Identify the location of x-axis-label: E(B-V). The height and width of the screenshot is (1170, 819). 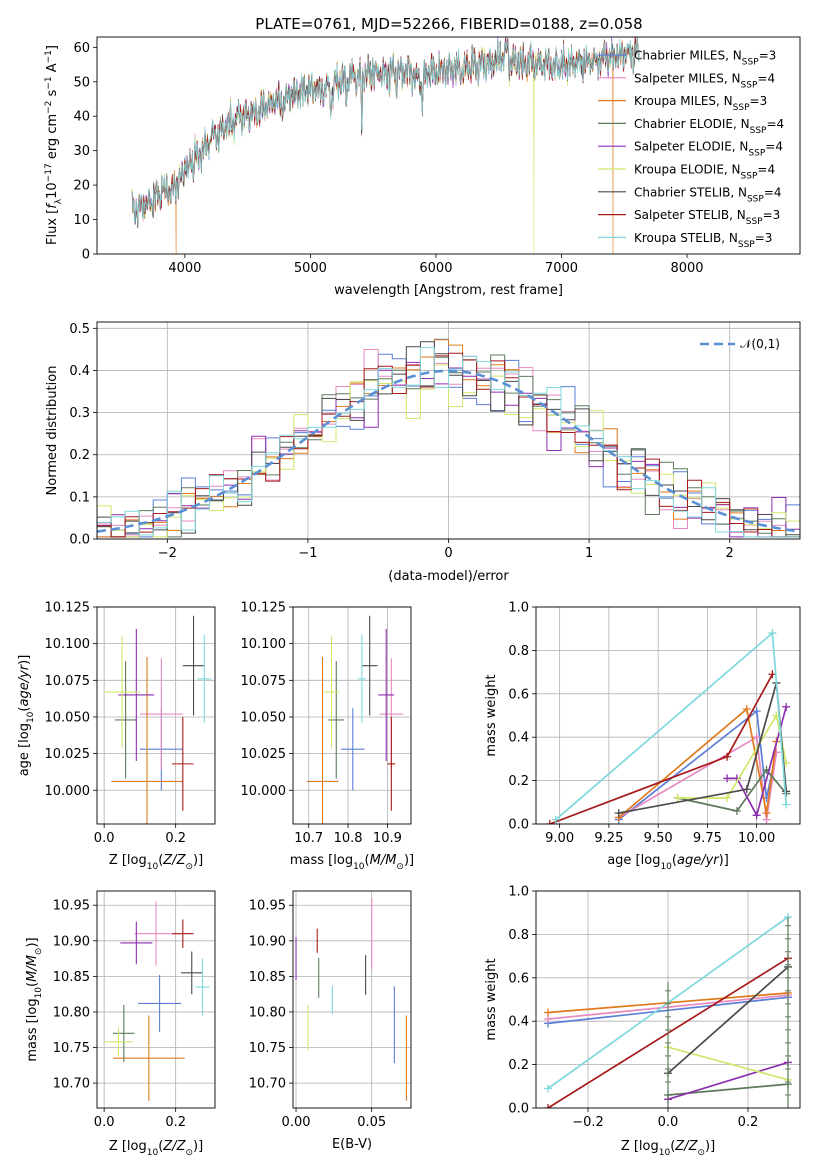
(352, 1144).